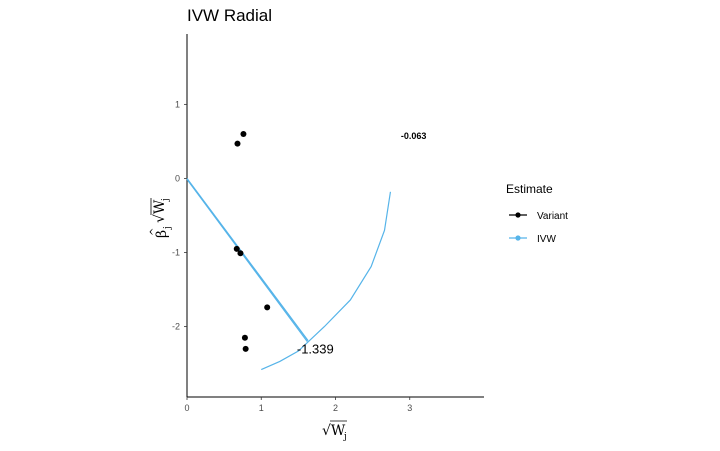  What do you see at coordinates (335, 408) in the screenshot?
I see `x-tick-label: 2` at bounding box center [335, 408].